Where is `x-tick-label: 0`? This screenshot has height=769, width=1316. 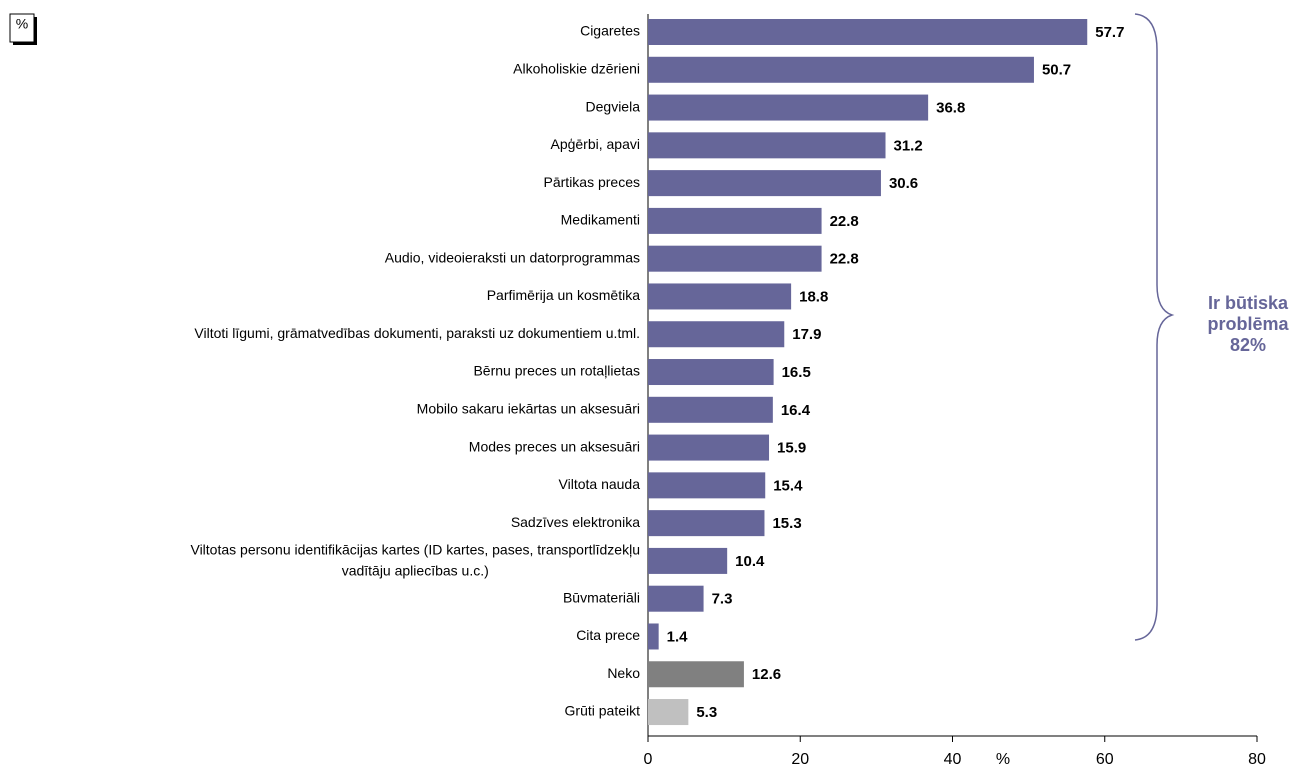 x-tick-label: 0 is located at coordinates (648, 759).